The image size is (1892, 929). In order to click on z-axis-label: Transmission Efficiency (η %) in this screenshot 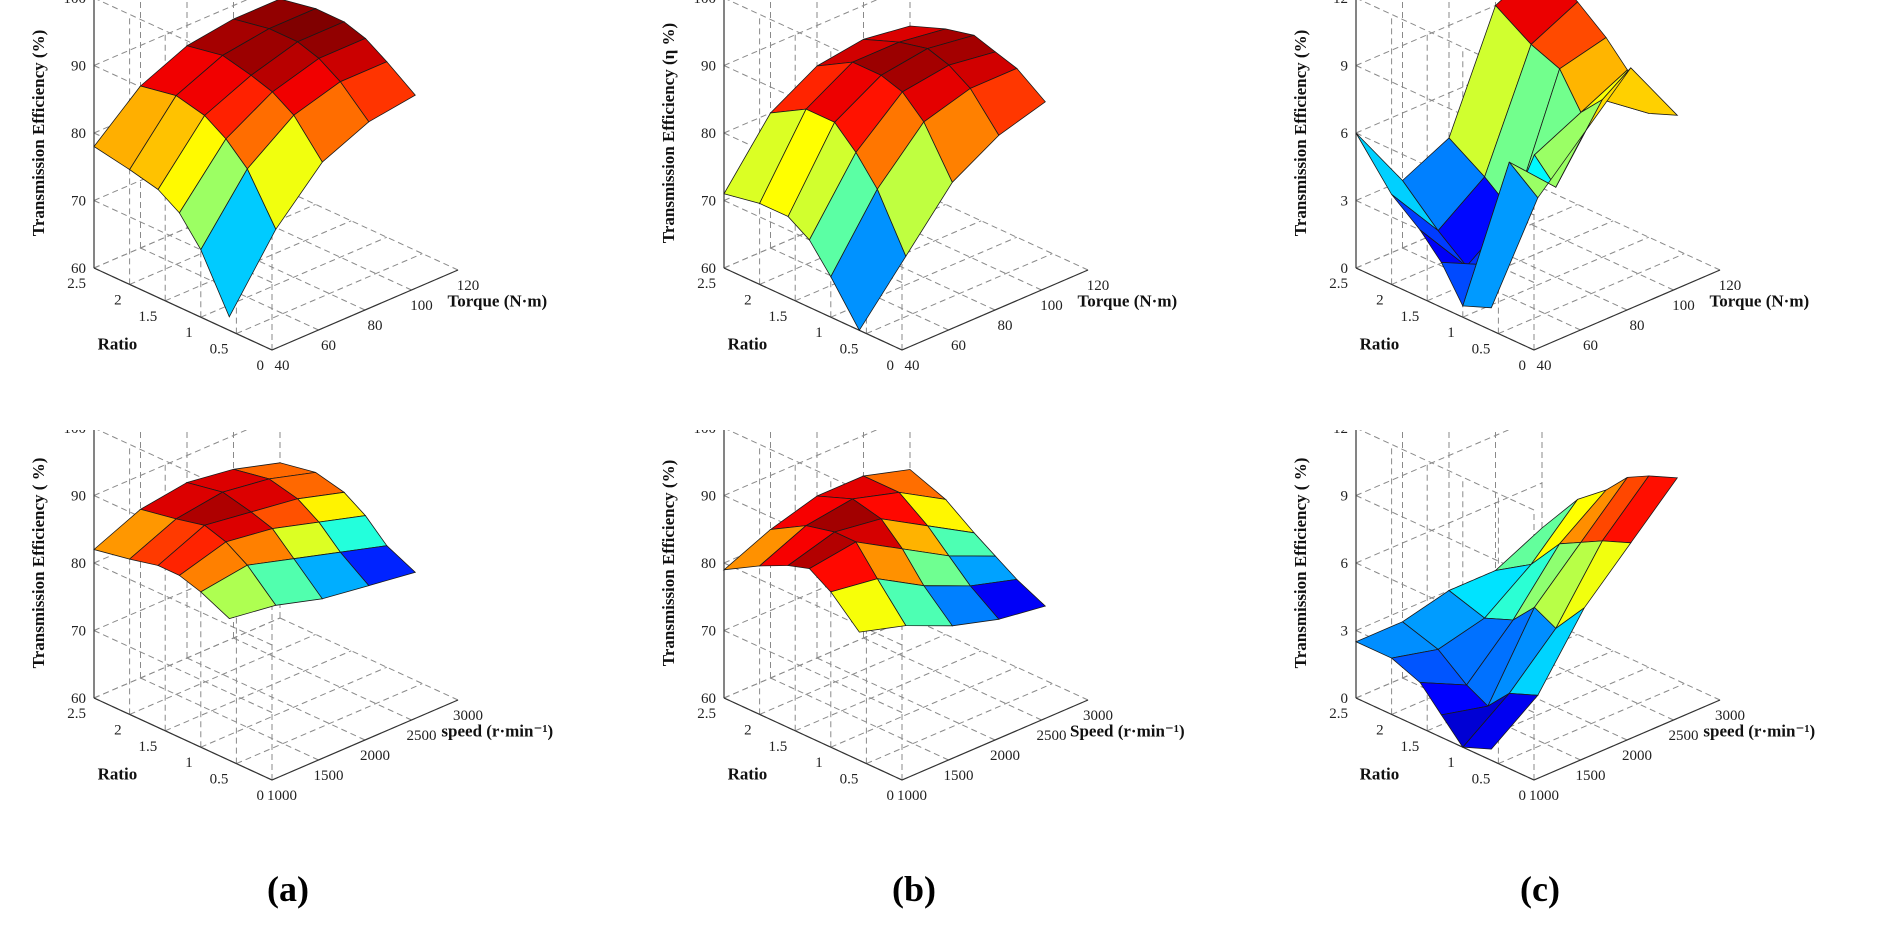, I will do `click(668, 133)`.